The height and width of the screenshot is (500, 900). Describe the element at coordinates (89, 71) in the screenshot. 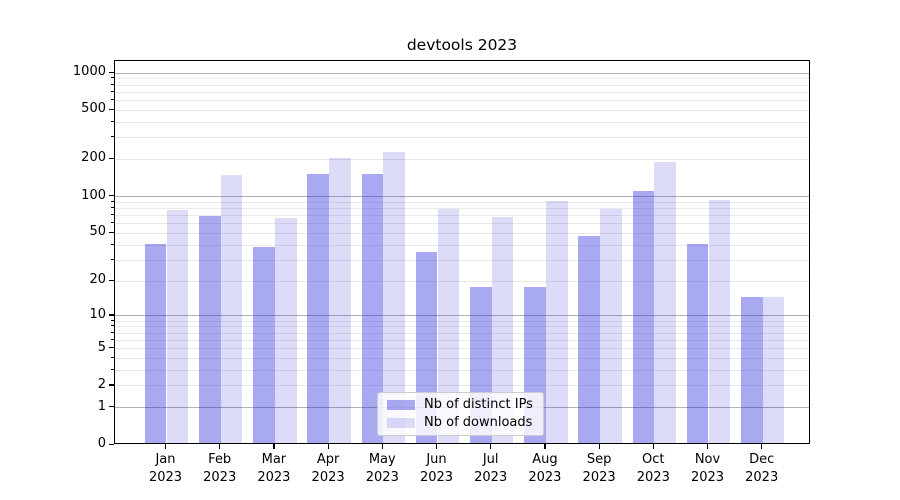

I see `y-tick-label: 1000` at that location.